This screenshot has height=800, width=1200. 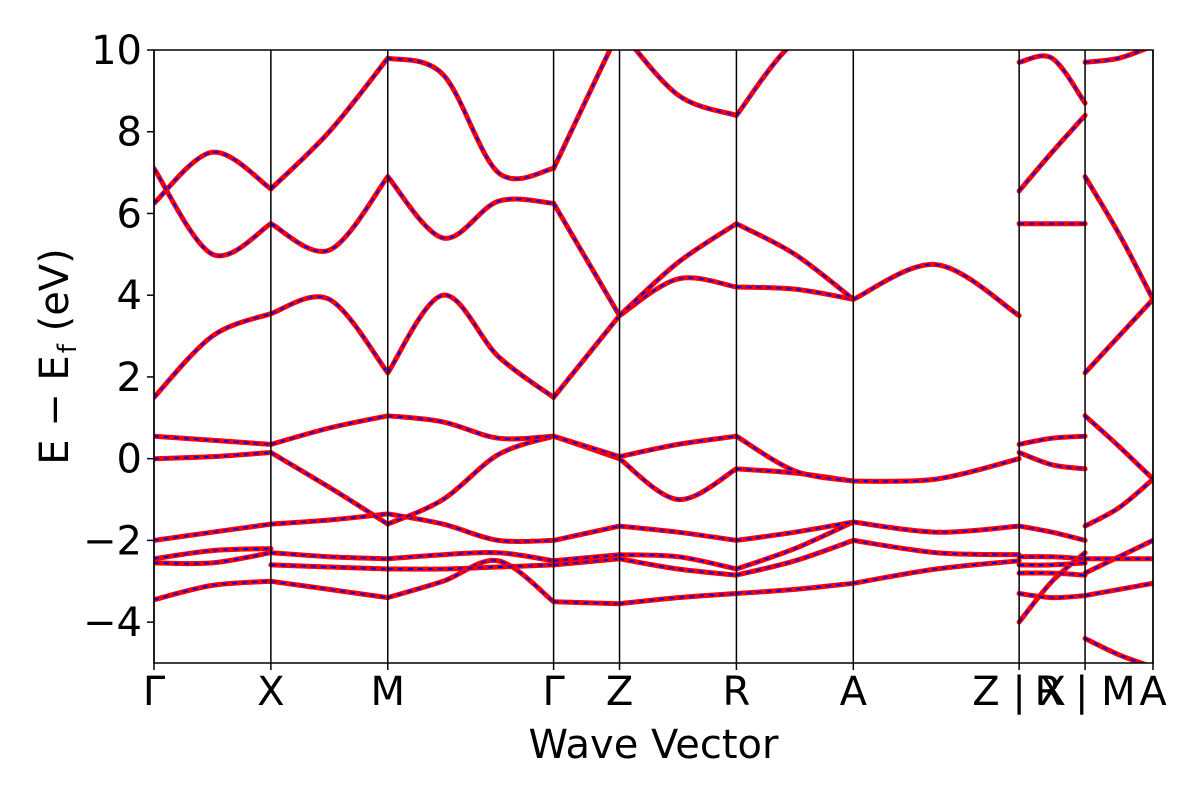 I want to click on y-tick-label: −4, so click(x=112, y=623).